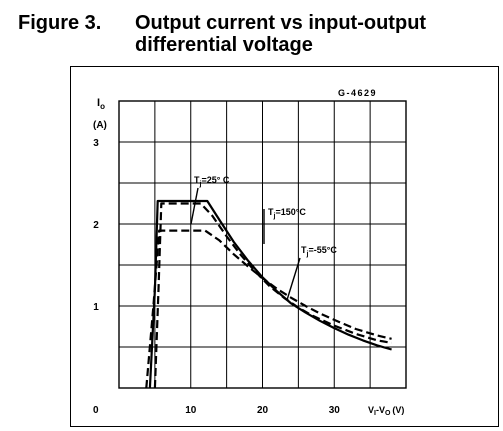  Describe the element at coordinates (210, 200) in the screenshot. I see `annotation-tj-25: Tj=25° C` at that location.